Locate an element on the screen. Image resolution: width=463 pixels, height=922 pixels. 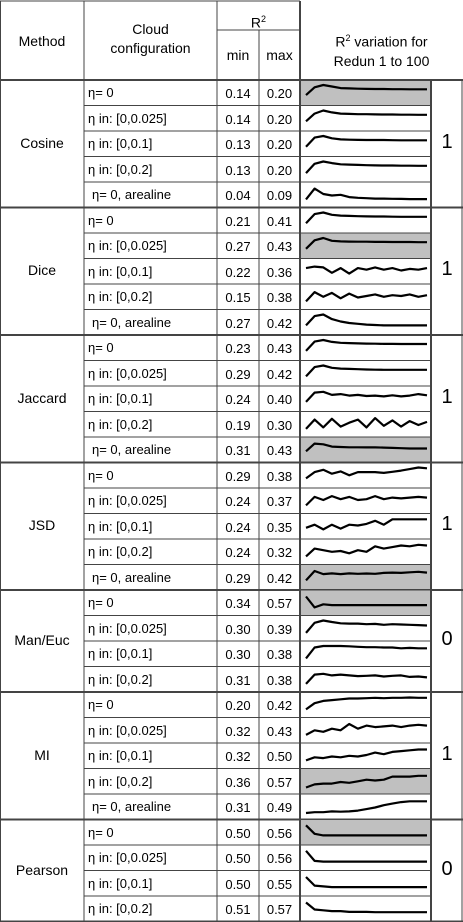
header-max: max is located at coordinates (279, 55).